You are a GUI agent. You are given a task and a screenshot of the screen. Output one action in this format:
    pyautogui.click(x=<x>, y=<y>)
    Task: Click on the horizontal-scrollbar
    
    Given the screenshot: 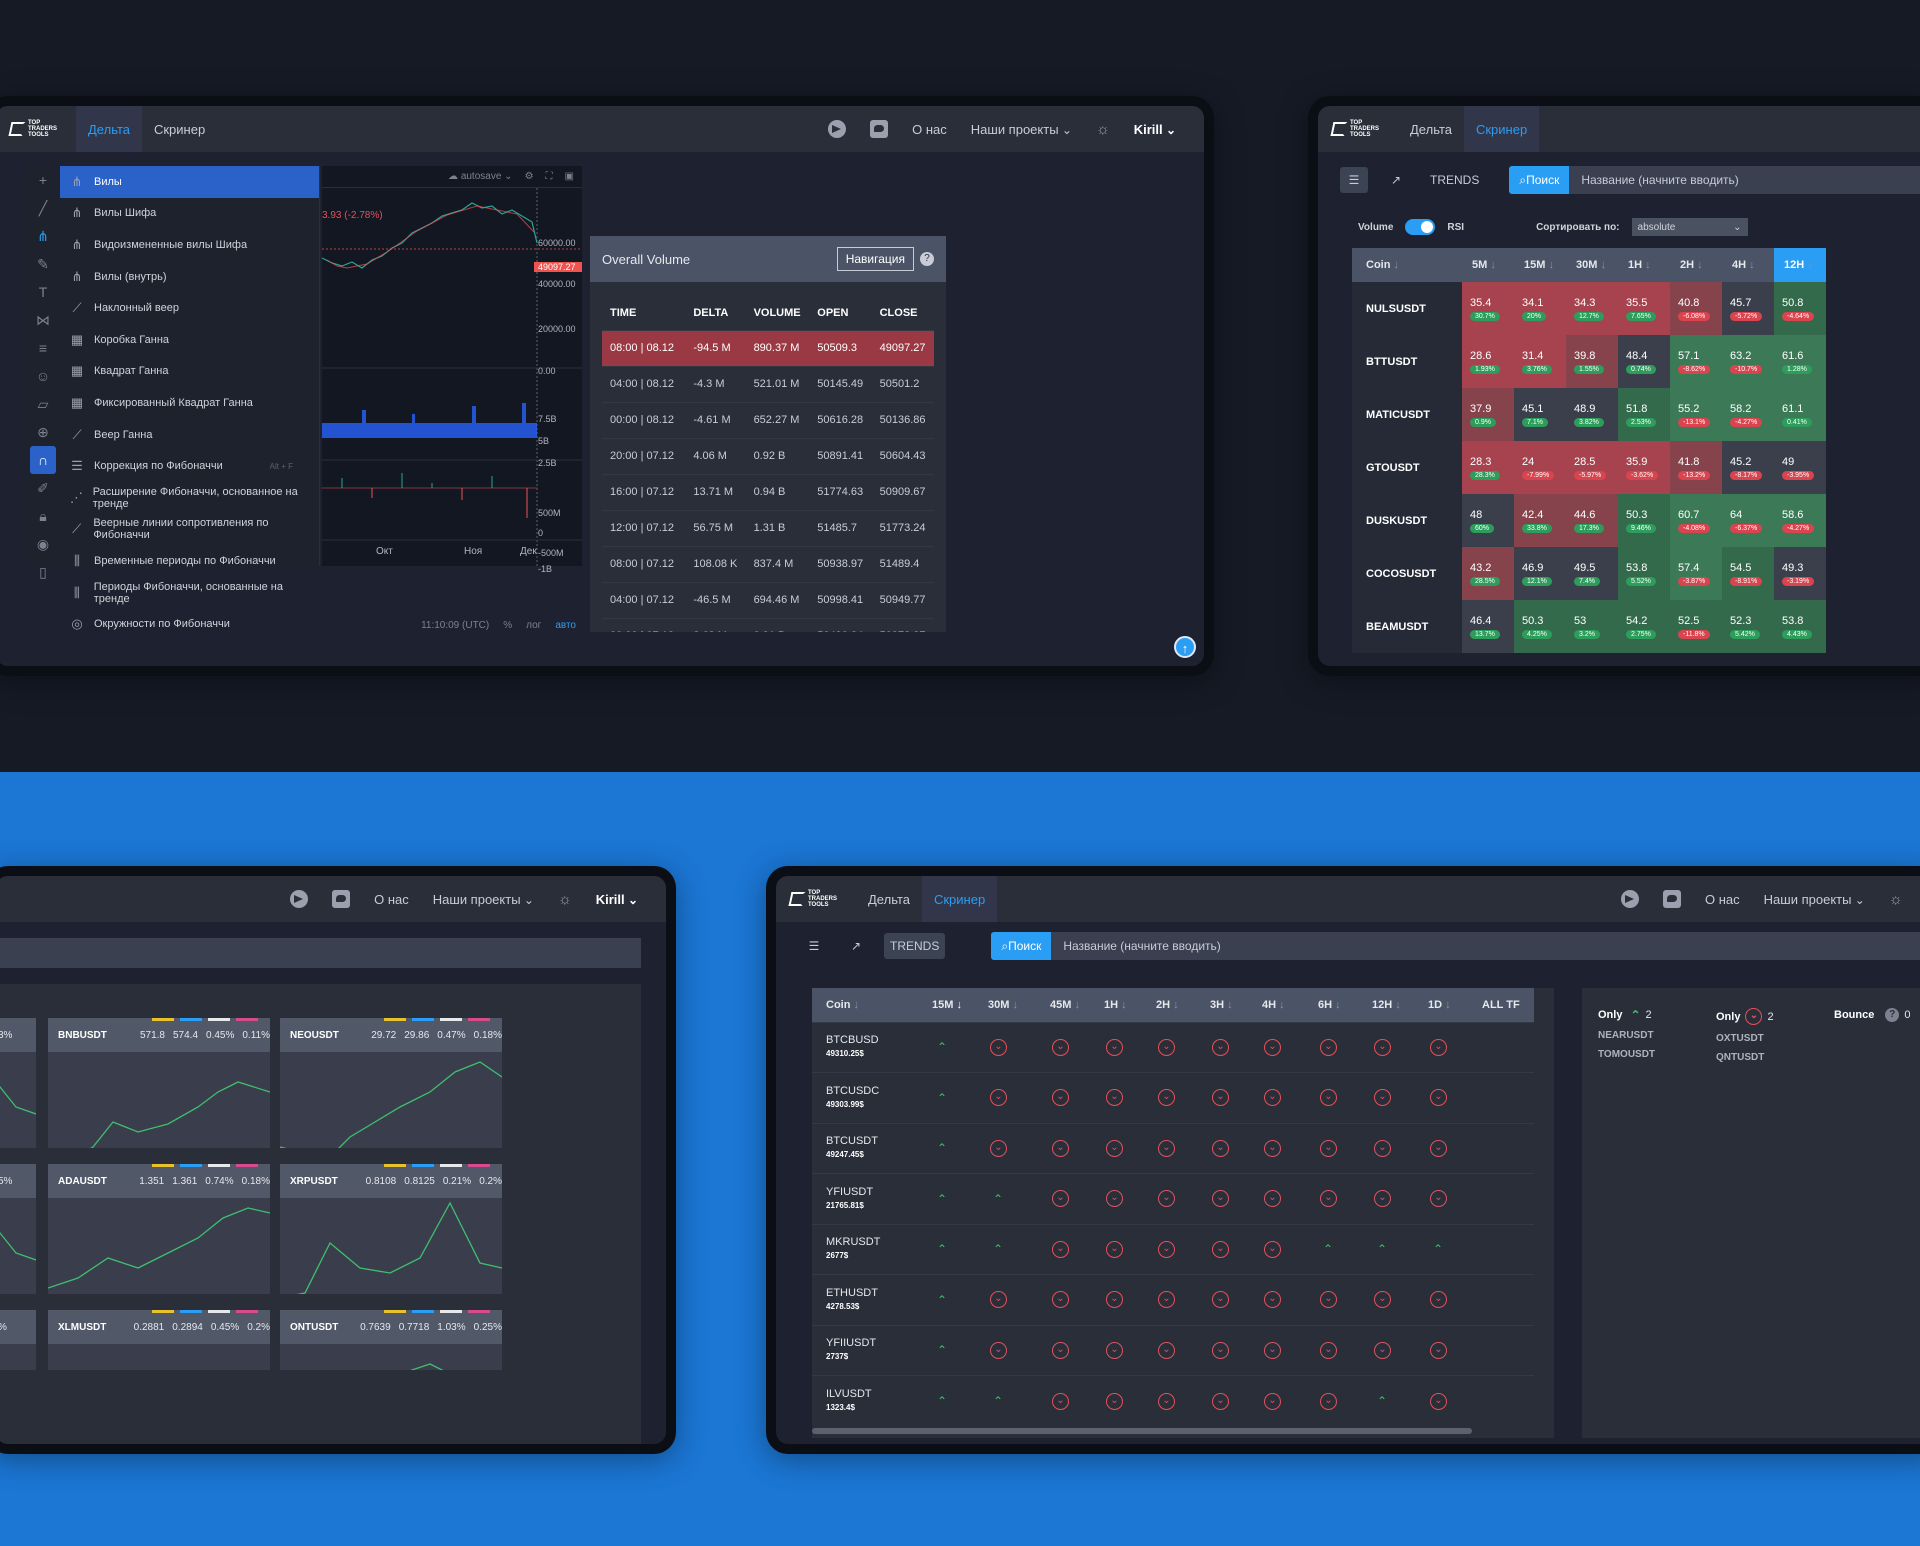 What is the action you would take?
    pyautogui.click(x=1142, y=1431)
    